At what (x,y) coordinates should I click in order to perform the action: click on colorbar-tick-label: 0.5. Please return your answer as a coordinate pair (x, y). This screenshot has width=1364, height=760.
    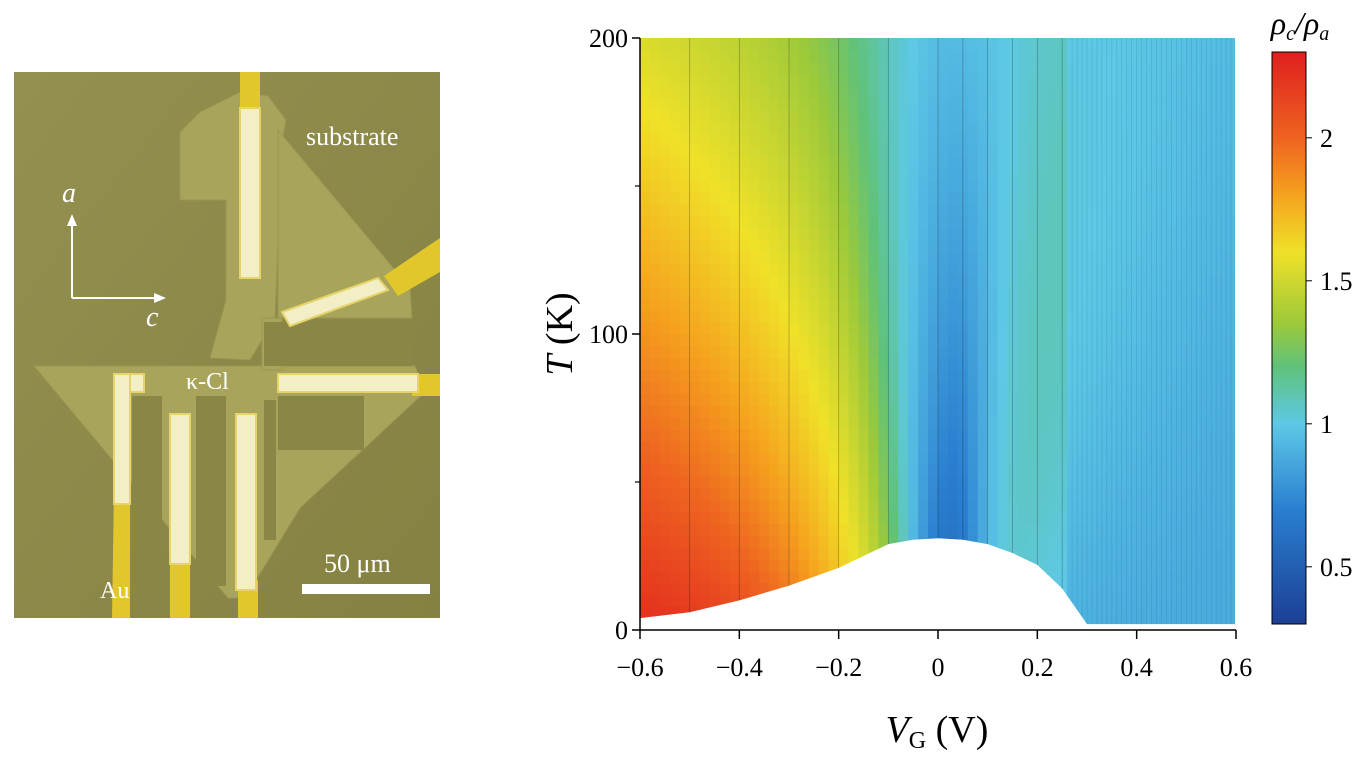
    Looking at the image, I should click on (1336, 567).